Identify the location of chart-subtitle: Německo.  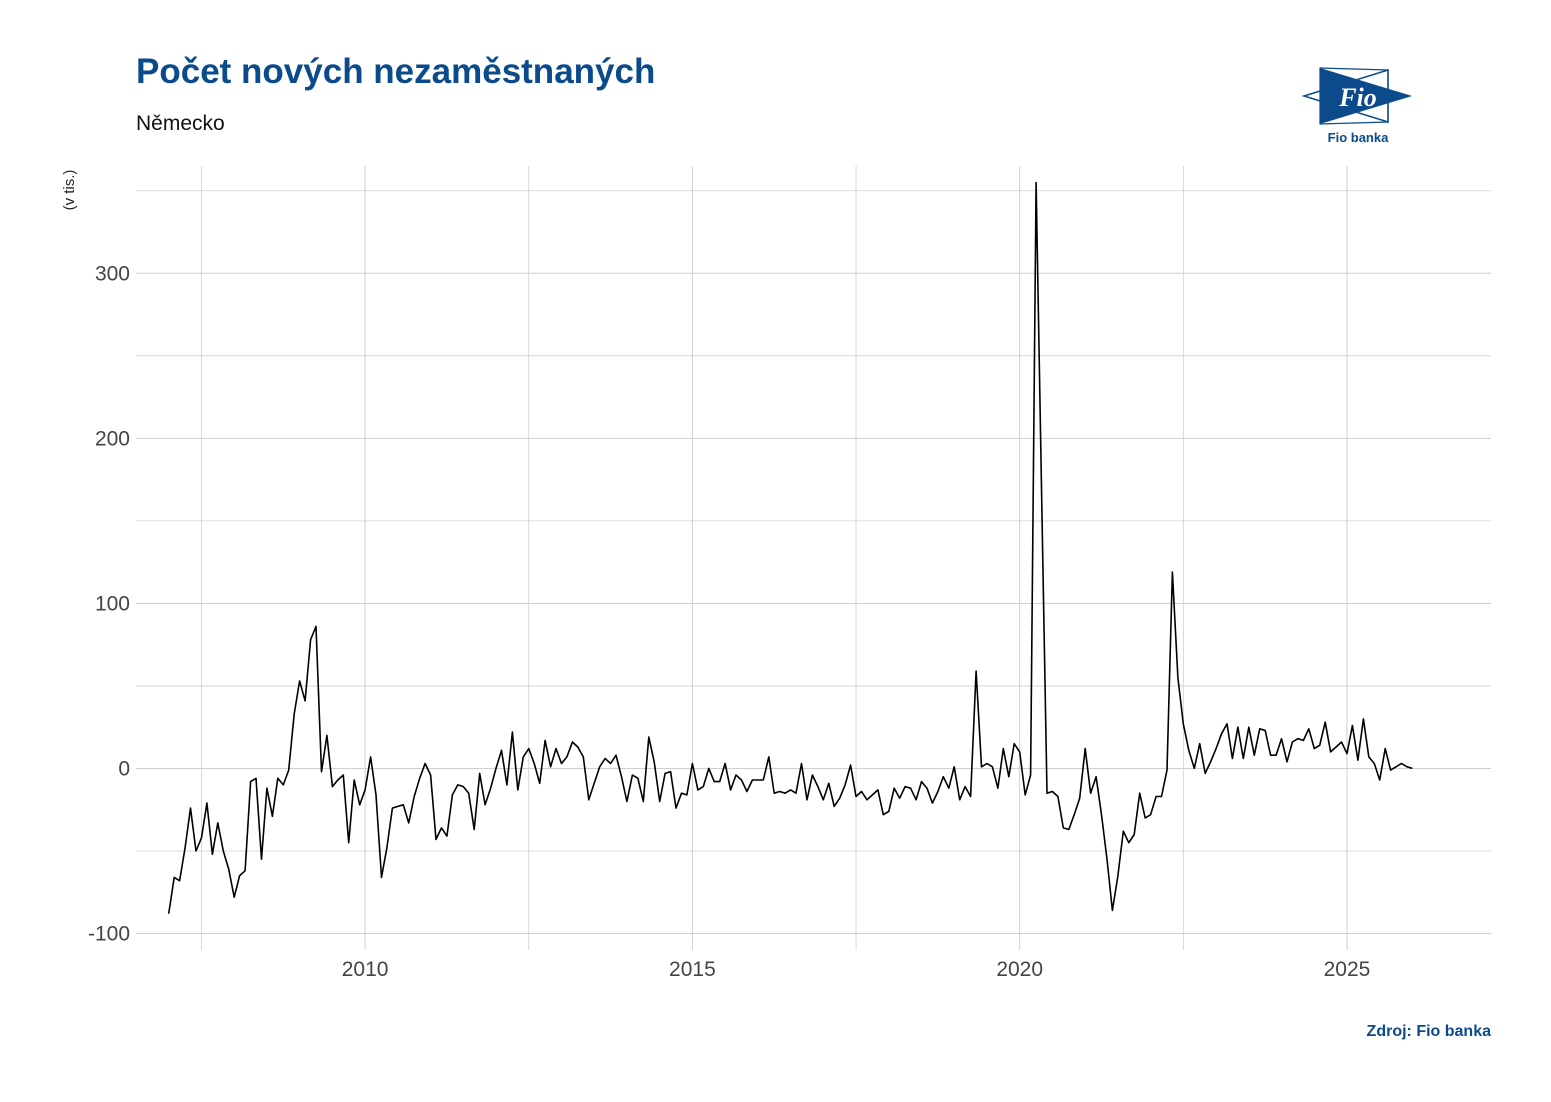
(180, 123).